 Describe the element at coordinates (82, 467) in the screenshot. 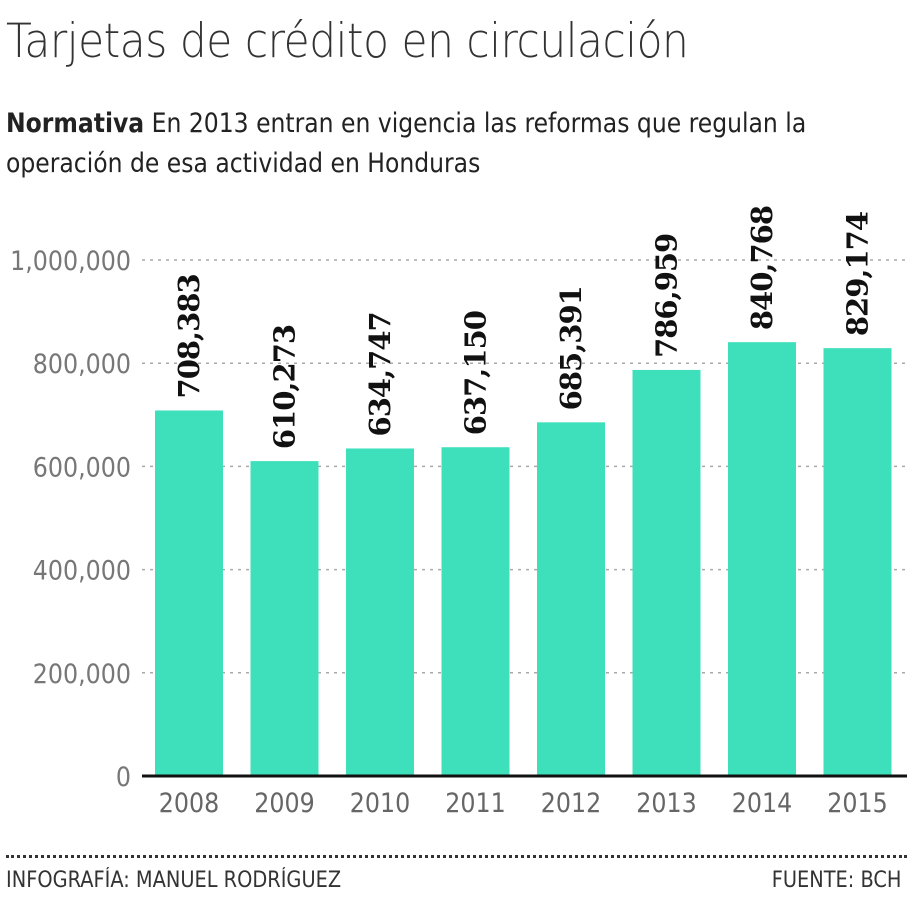

I see `y-tick-label: 600,000` at that location.